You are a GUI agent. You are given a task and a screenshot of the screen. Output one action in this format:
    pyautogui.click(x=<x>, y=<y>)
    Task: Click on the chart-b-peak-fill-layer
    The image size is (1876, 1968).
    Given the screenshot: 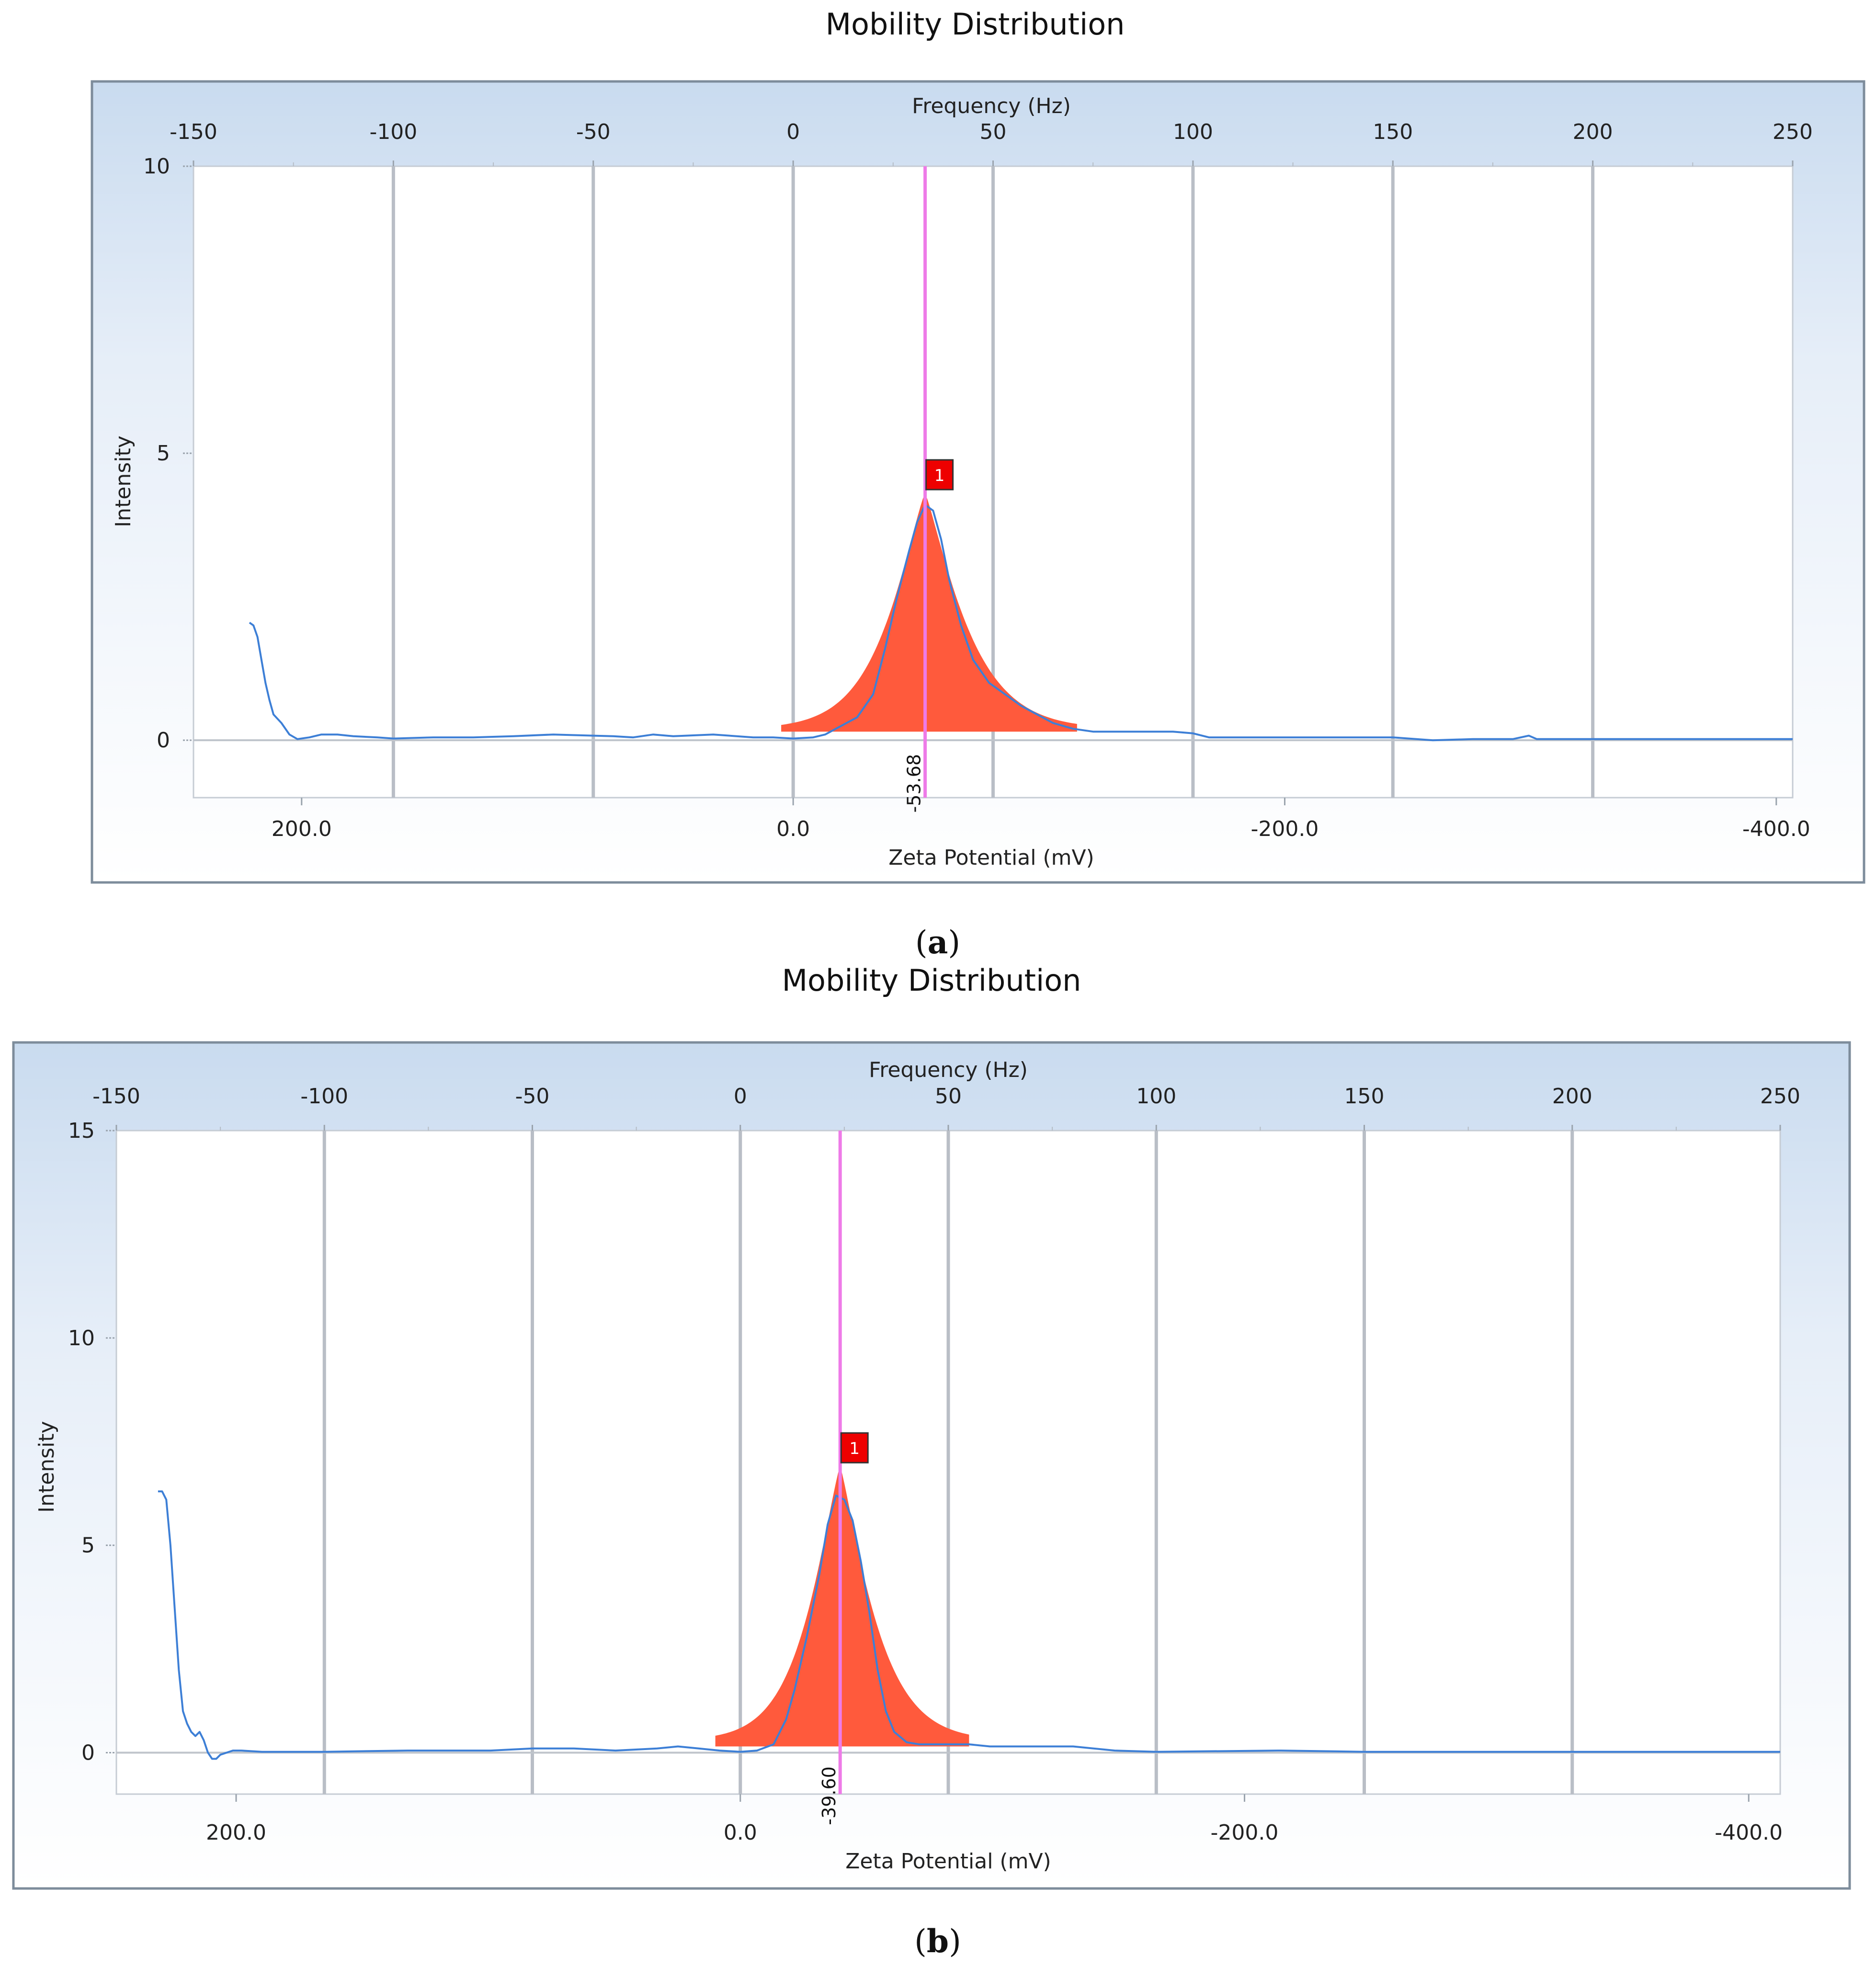 What is the action you would take?
    pyautogui.click(x=842, y=1606)
    